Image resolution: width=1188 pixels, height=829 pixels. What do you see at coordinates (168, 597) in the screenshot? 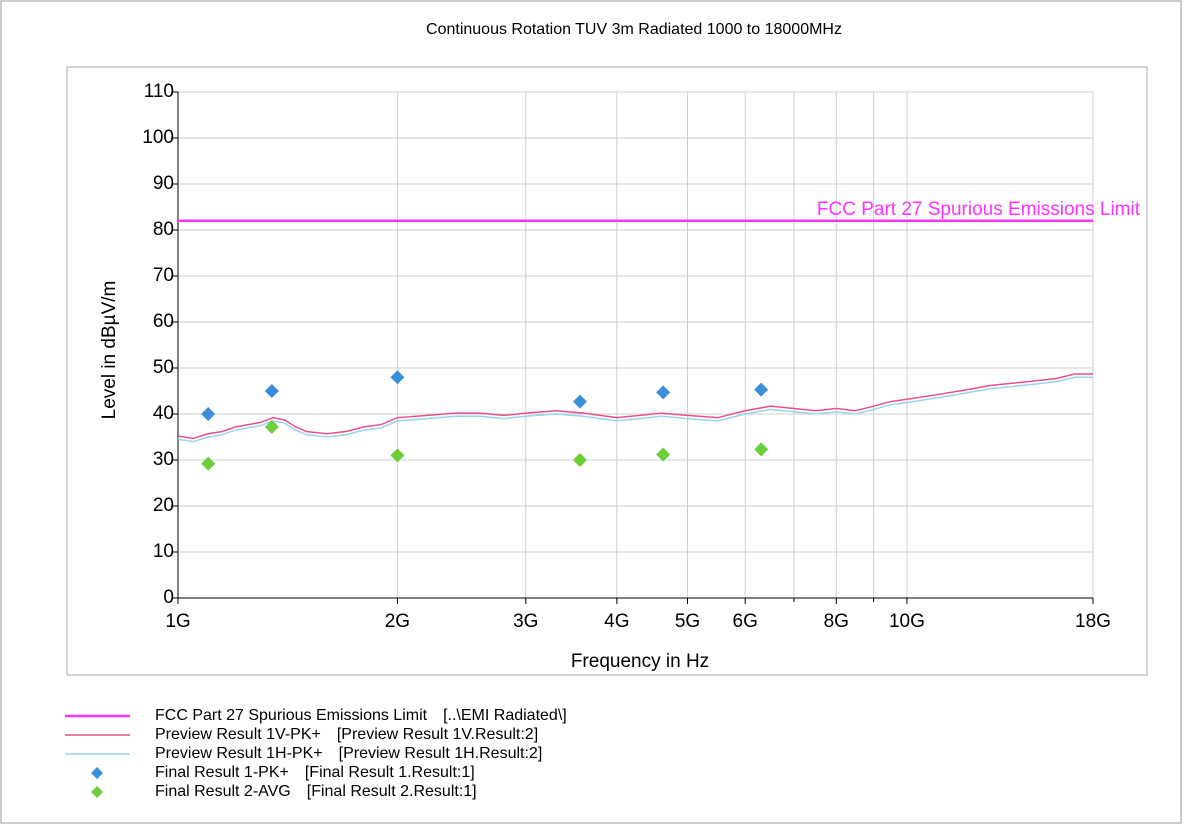
I see `y-tick-label: 0` at bounding box center [168, 597].